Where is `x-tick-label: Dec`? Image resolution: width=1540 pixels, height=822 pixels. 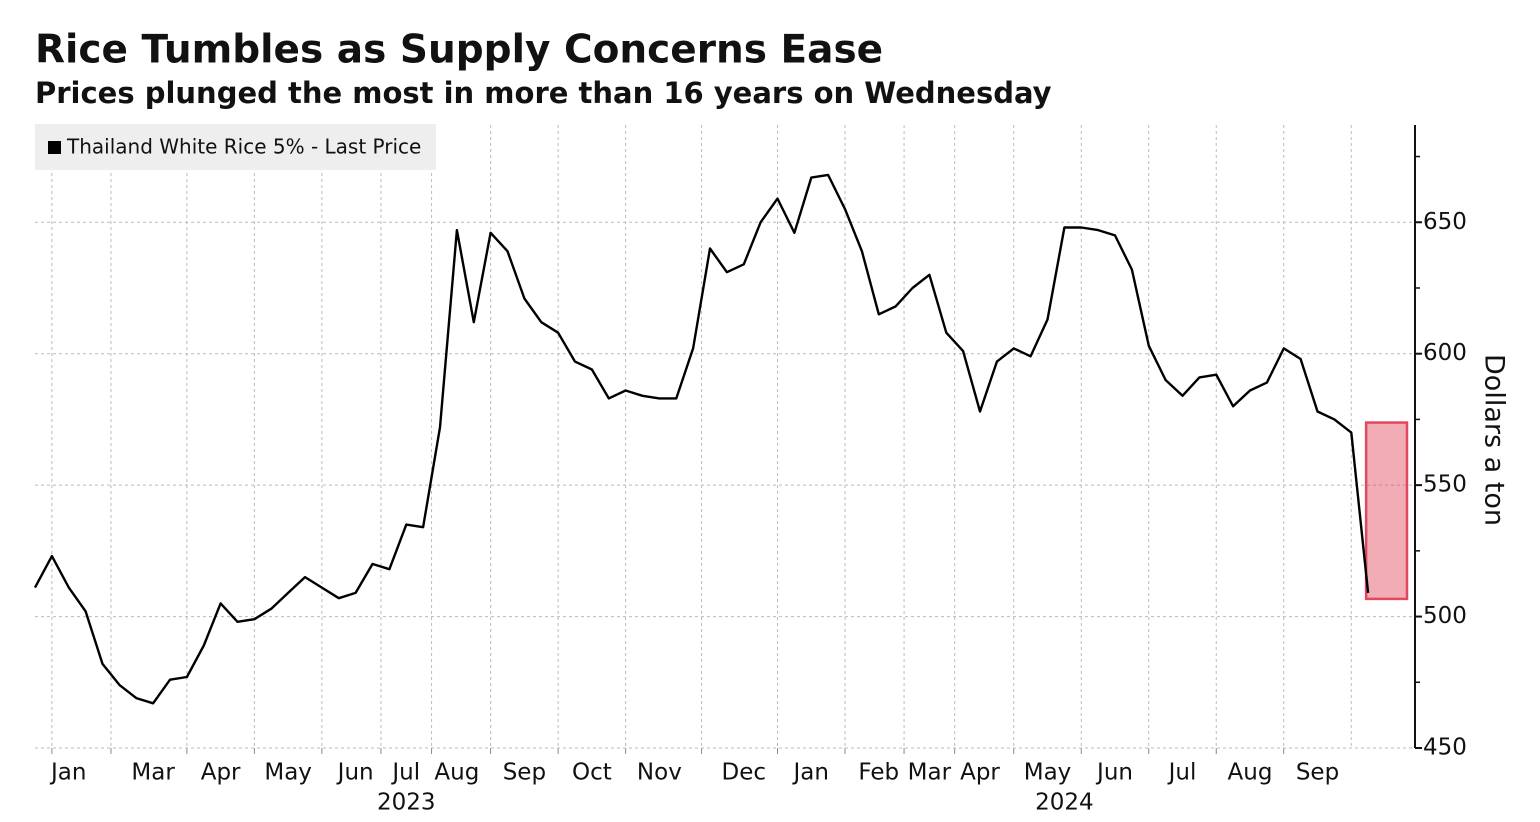 x-tick-label: Dec is located at coordinates (743, 773).